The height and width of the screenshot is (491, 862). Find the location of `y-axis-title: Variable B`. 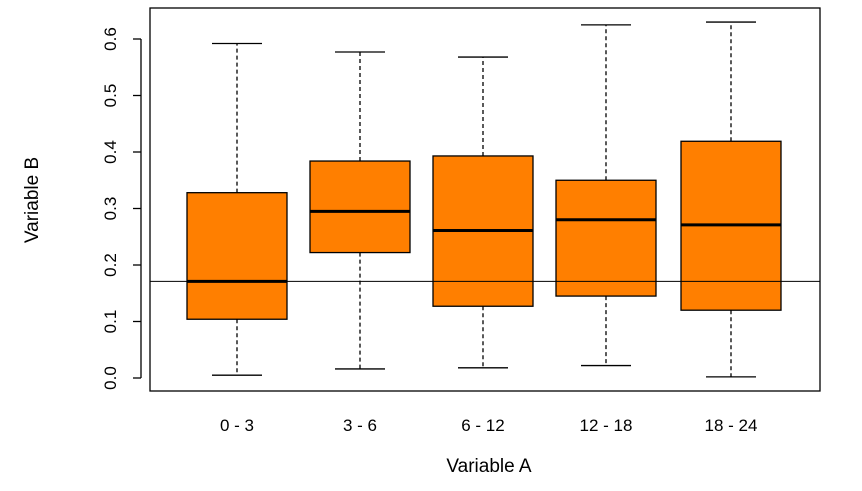

y-axis-title: Variable B is located at coordinates (32, 200).